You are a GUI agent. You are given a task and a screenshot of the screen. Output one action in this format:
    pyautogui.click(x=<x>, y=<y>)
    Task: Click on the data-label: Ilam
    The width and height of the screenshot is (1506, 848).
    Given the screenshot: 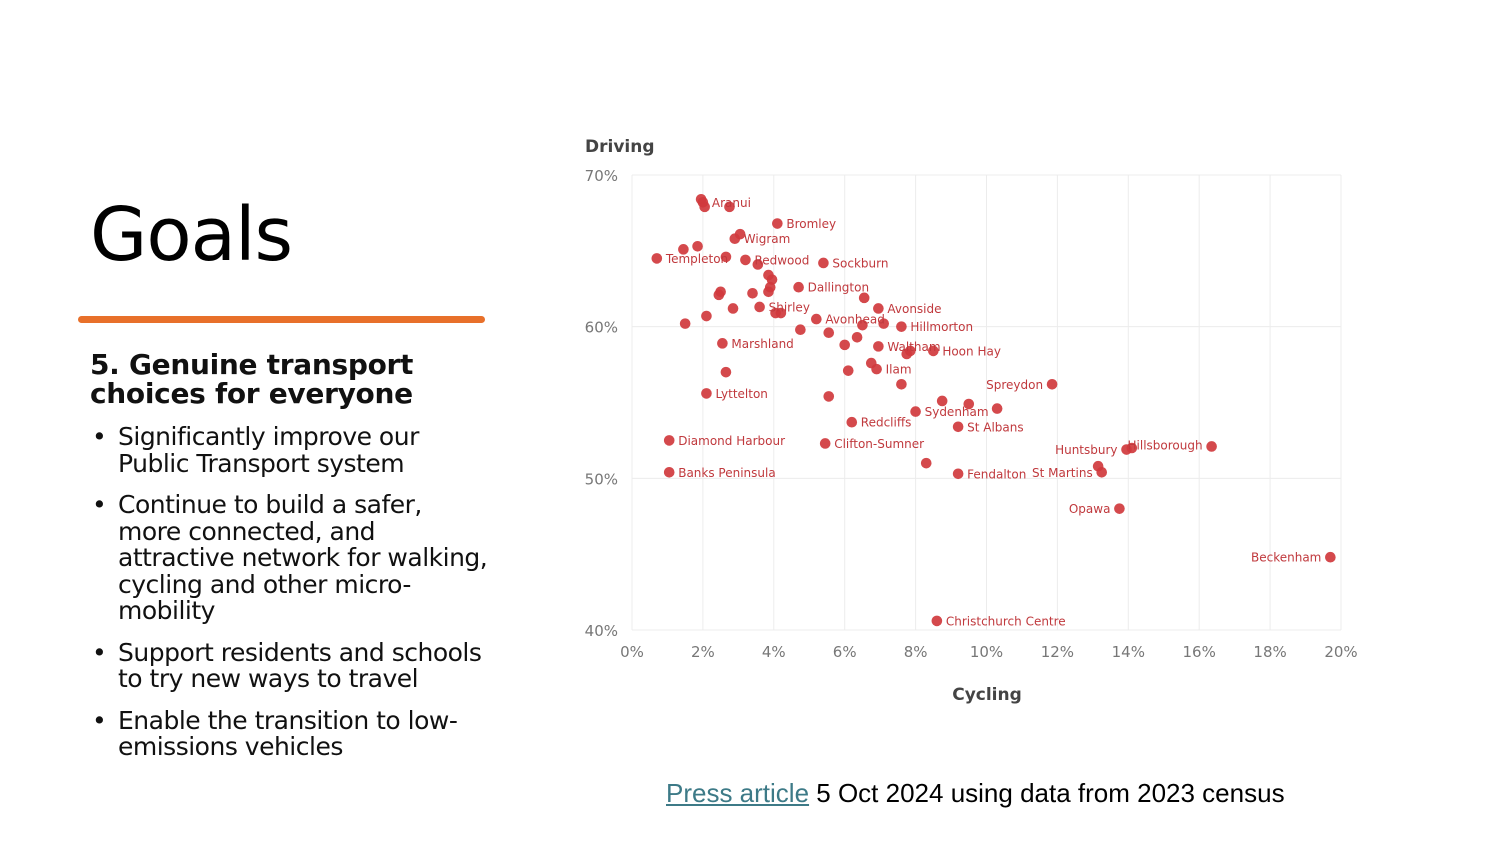 What is the action you would take?
    pyautogui.click(x=899, y=370)
    